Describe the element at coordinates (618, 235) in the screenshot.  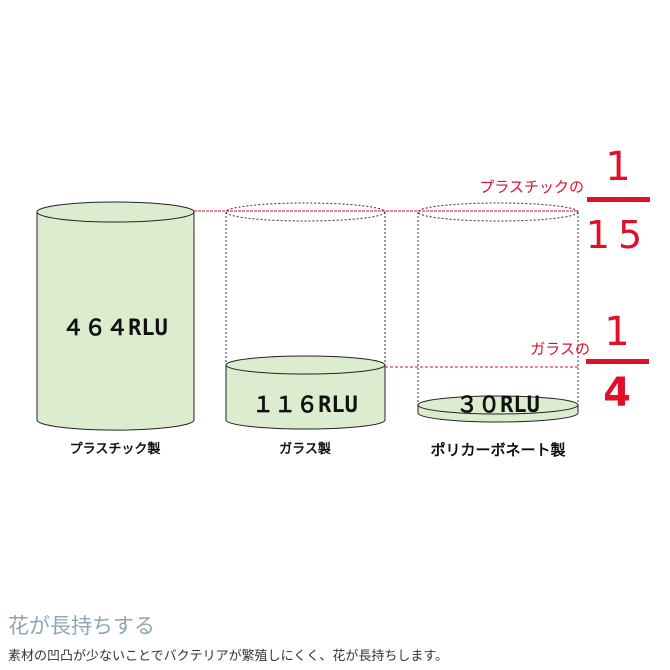
I see `ratio-denominator: 15` at that location.